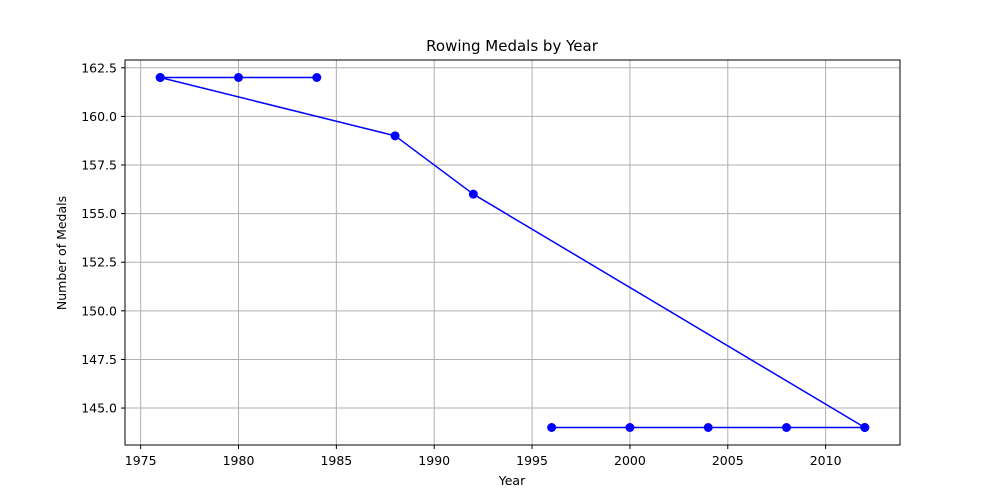 The height and width of the screenshot is (500, 1000). I want to click on y-axis-ticks: 145.0 147.5 150.0 152.5 155.0 157.5 160.0 162.5, so click(103, 238).